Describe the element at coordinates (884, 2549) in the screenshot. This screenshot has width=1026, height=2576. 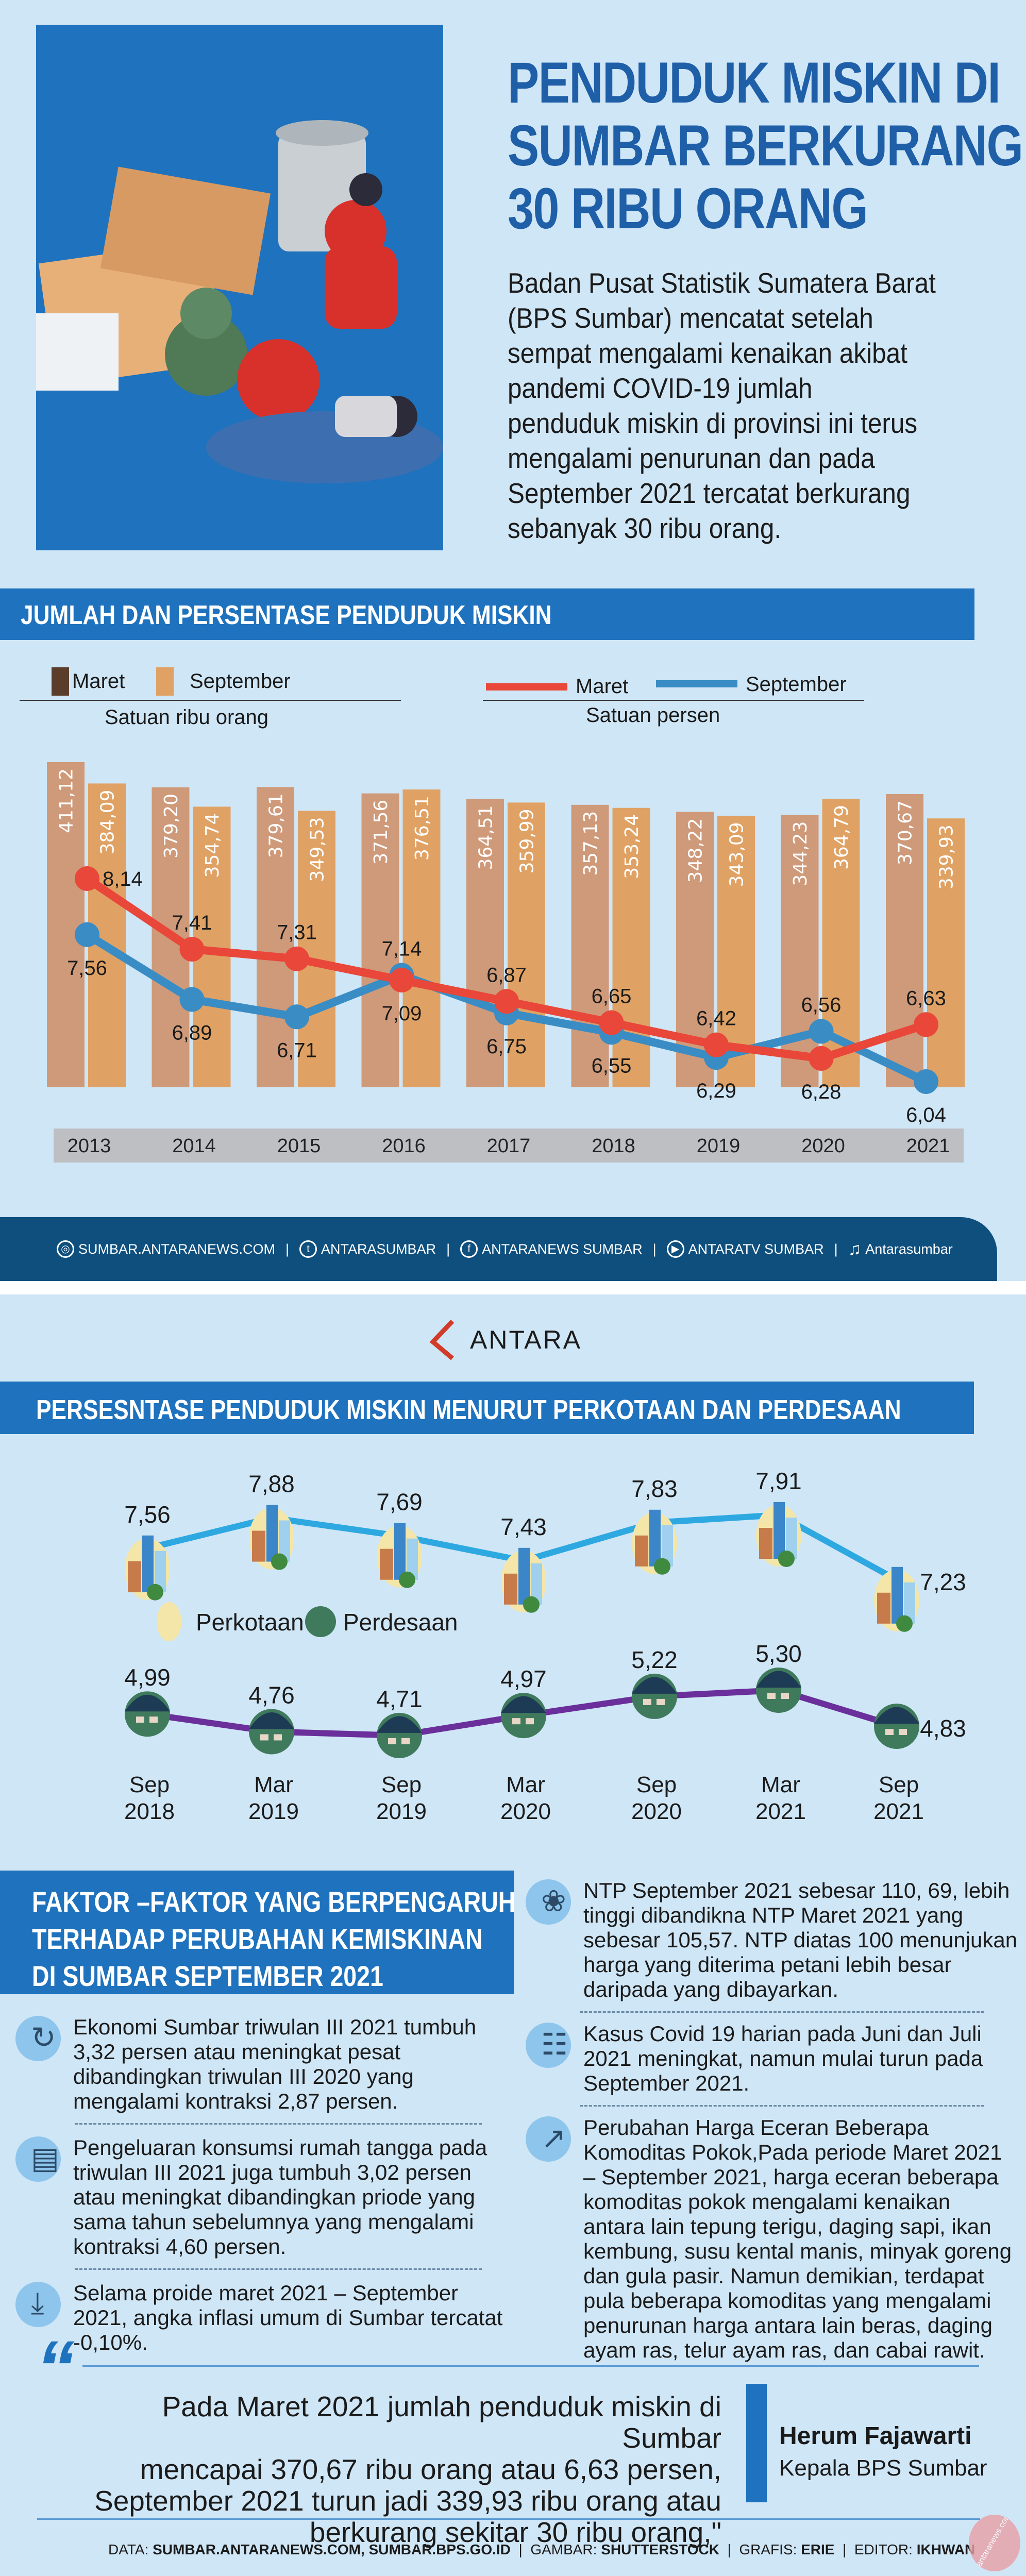
I see `credit-label: EDITOR:` at that location.